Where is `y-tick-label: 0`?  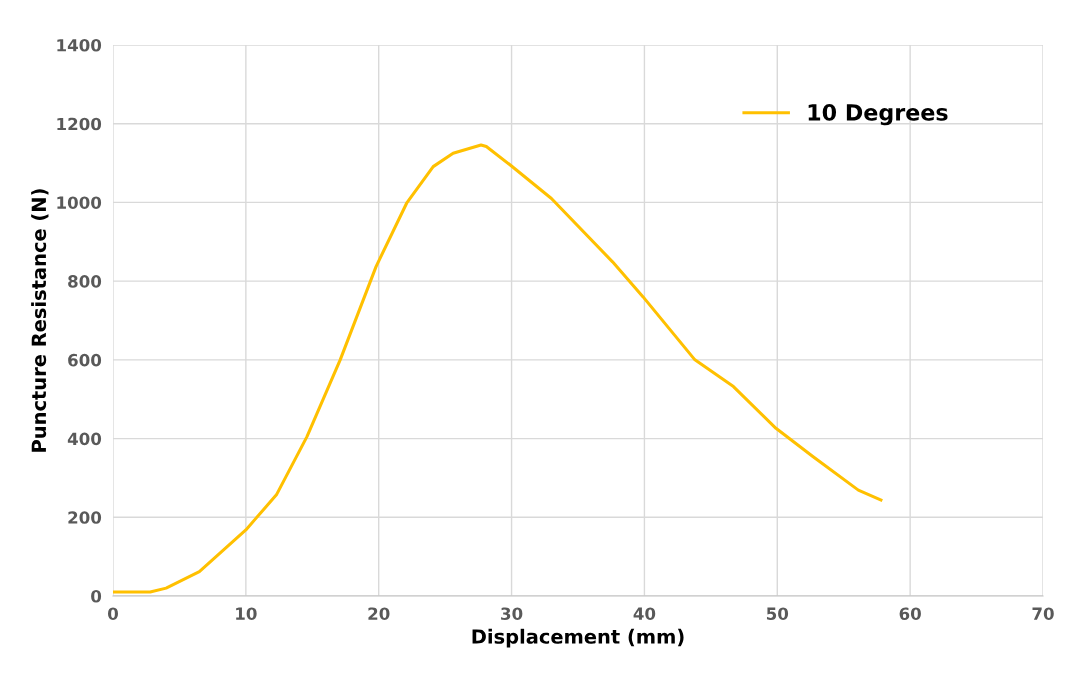
y-tick-label: 0 is located at coordinates (96, 596).